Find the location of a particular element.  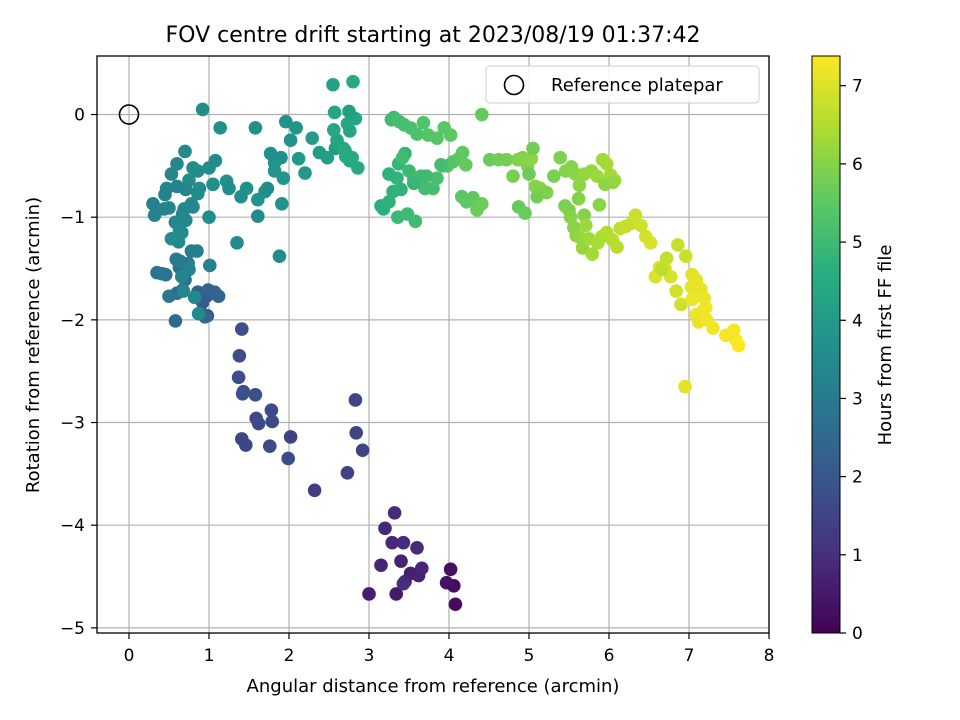

x-tick-label: 2 is located at coordinates (289, 656).